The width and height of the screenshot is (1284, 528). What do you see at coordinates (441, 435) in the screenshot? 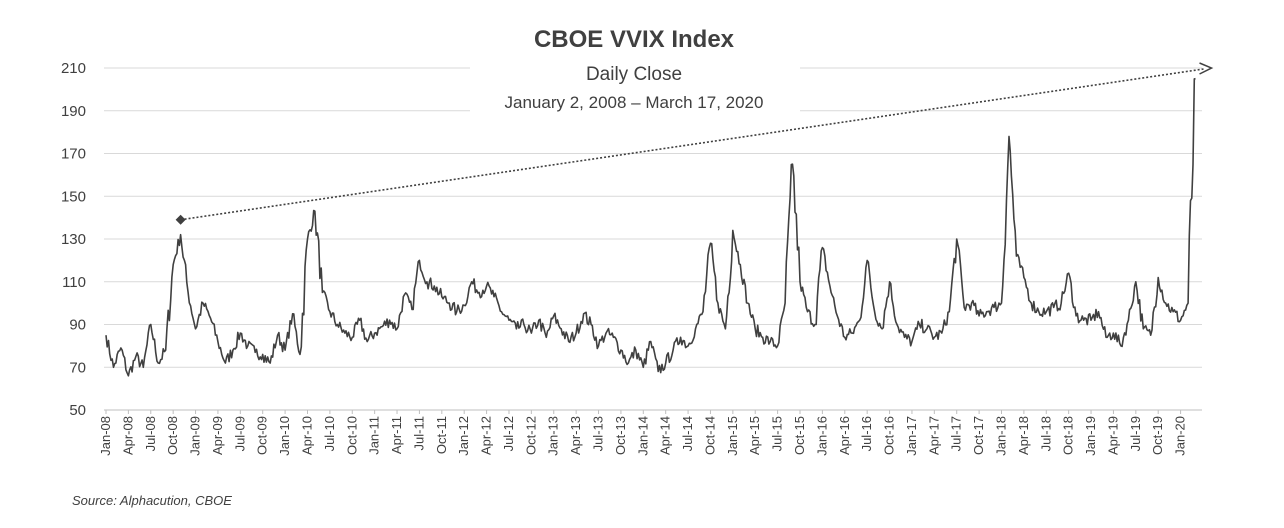
I see `x-tick-label: Oct-11` at bounding box center [441, 435].